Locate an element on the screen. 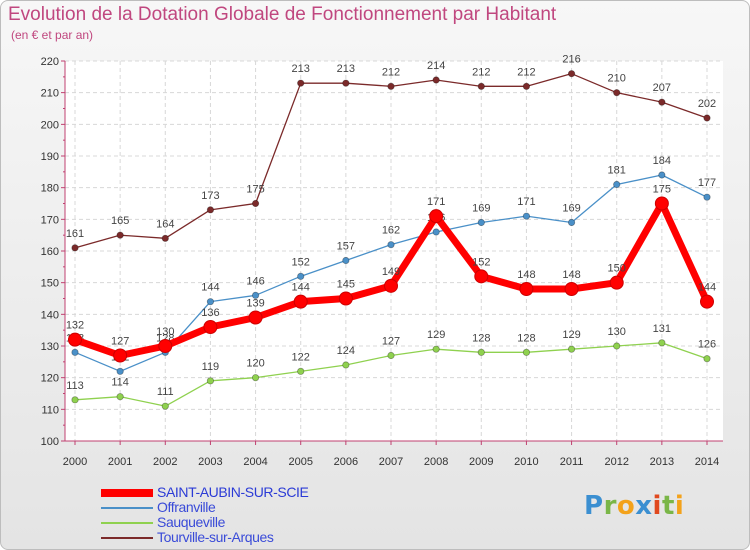 The width and height of the screenshot is (750, 550). legend-swatch-sauqueville is located at coordinates (127, 523).